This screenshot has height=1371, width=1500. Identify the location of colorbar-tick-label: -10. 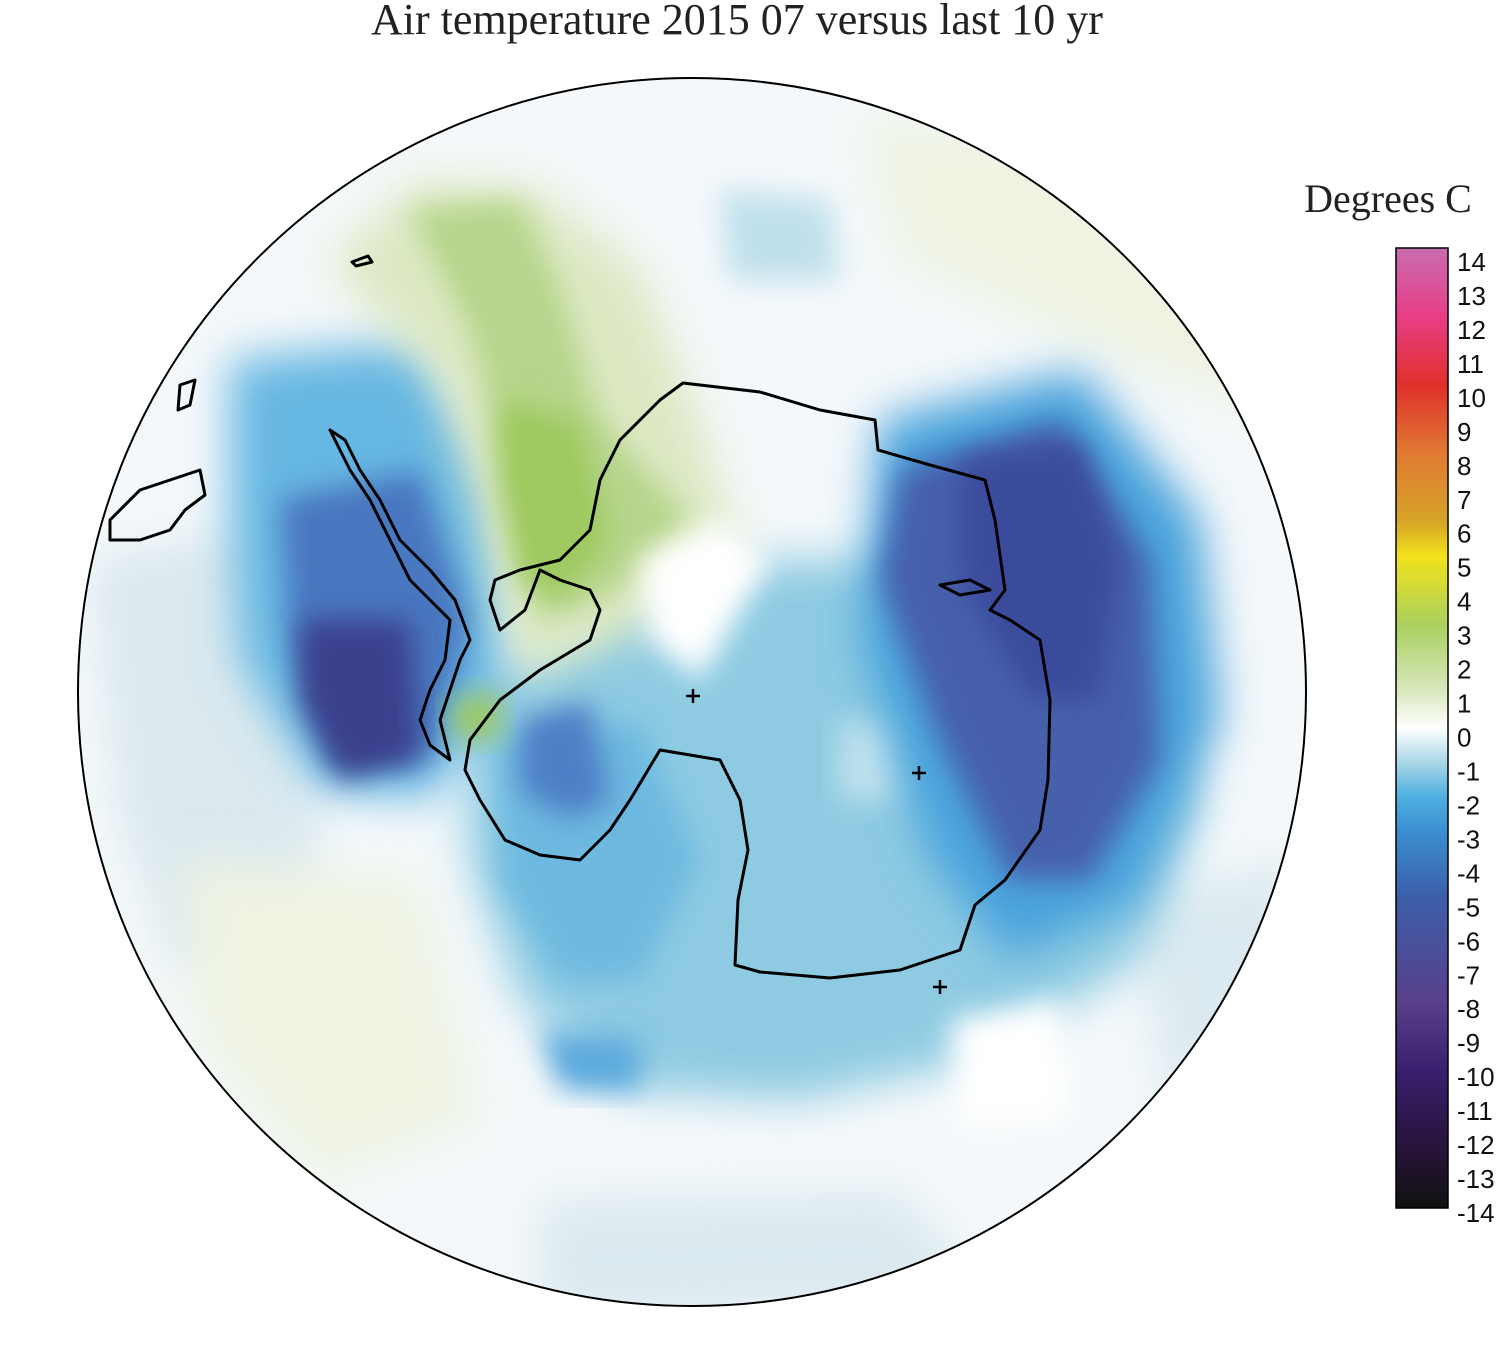
(1476, 1077).